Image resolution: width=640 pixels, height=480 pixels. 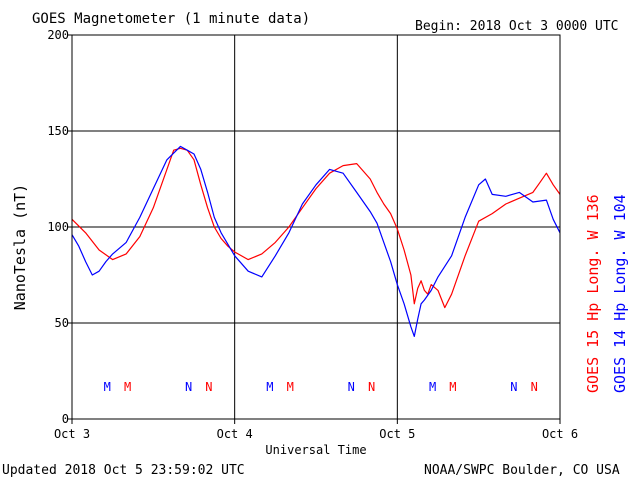 What do you see at coordinates (171, 19) in the screenshot?
I see `chart-title: GOES Magnetometer (1 minute data)` at bounding box center [171, 19].